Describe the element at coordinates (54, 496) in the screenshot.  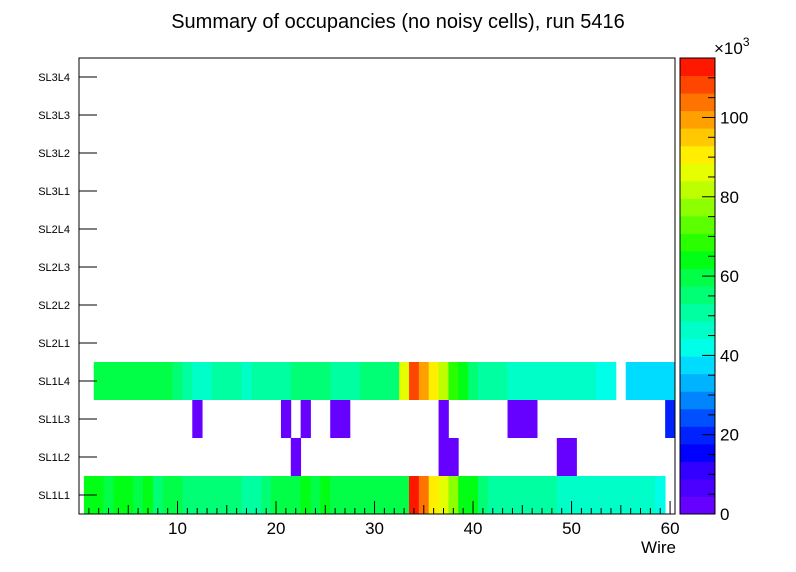
I see `y-tick-label: SL1L1` at that location.